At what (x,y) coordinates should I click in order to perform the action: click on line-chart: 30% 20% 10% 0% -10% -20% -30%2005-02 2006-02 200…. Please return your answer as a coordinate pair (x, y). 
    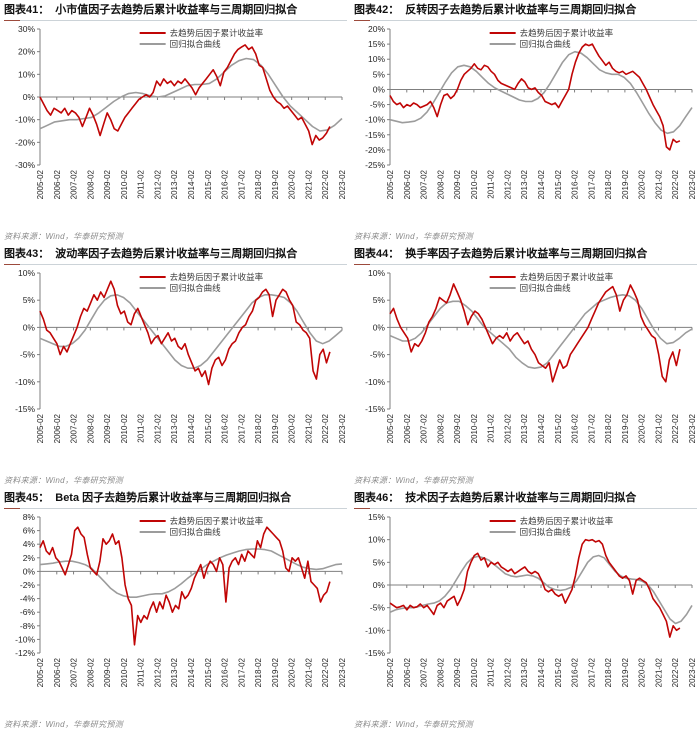
    Looking at the image, I should click on (181, 111).